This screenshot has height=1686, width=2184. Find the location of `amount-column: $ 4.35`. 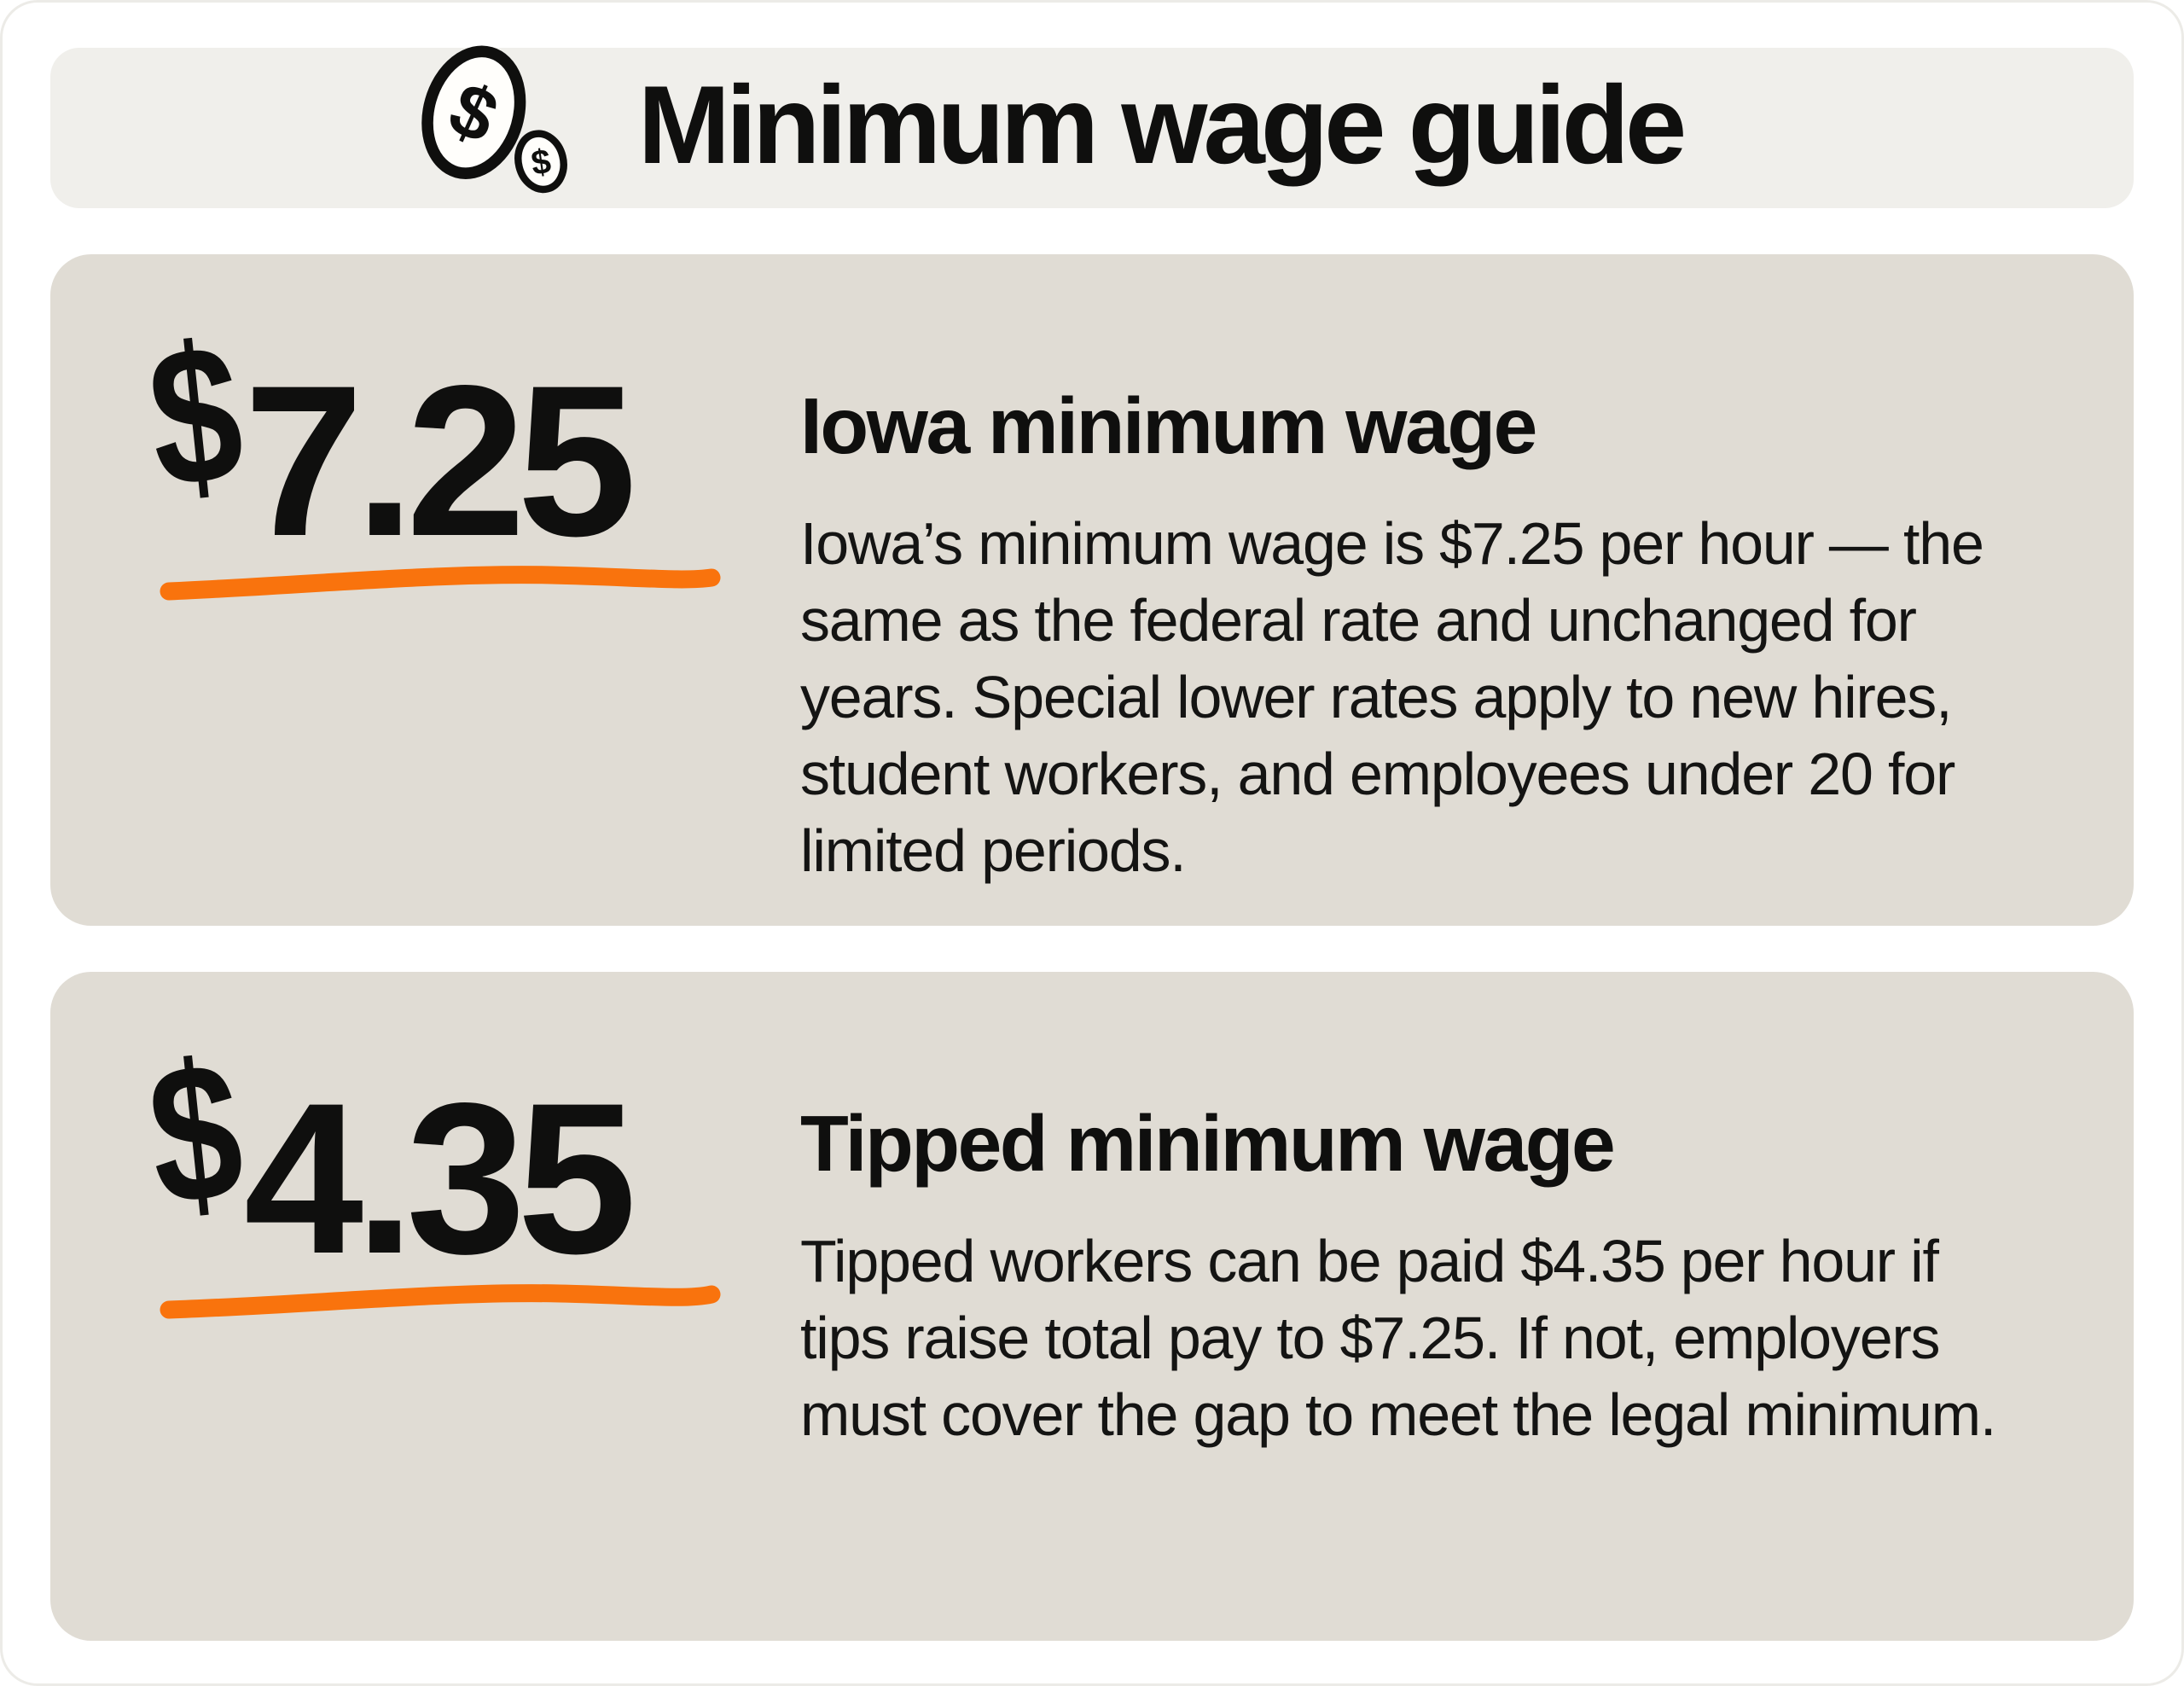

amount-column: $ 4.35 is located at coordinates (467, 1170).